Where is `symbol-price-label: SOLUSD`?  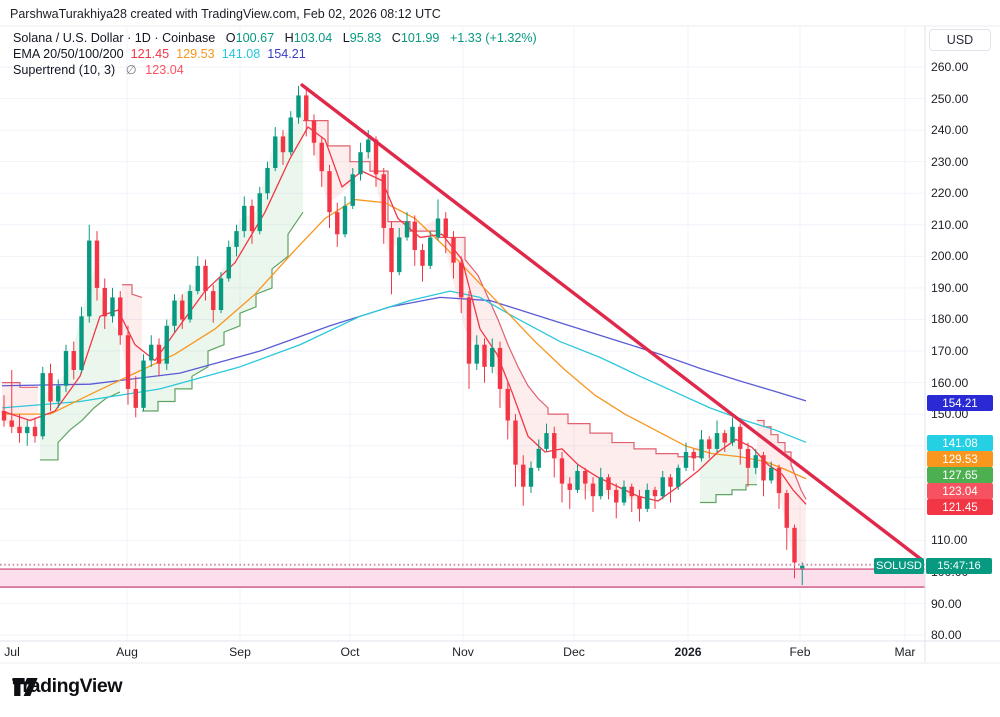
symbol-price-label: SOLUSD is located at coordinates (899, 566).